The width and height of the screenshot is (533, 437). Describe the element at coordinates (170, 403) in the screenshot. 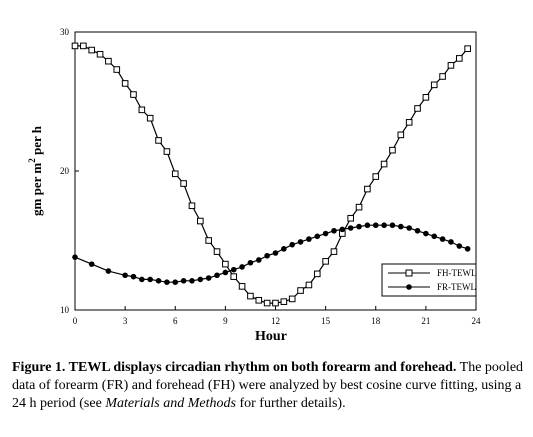

I see `caption-italic: Materials and Methods` at that location.